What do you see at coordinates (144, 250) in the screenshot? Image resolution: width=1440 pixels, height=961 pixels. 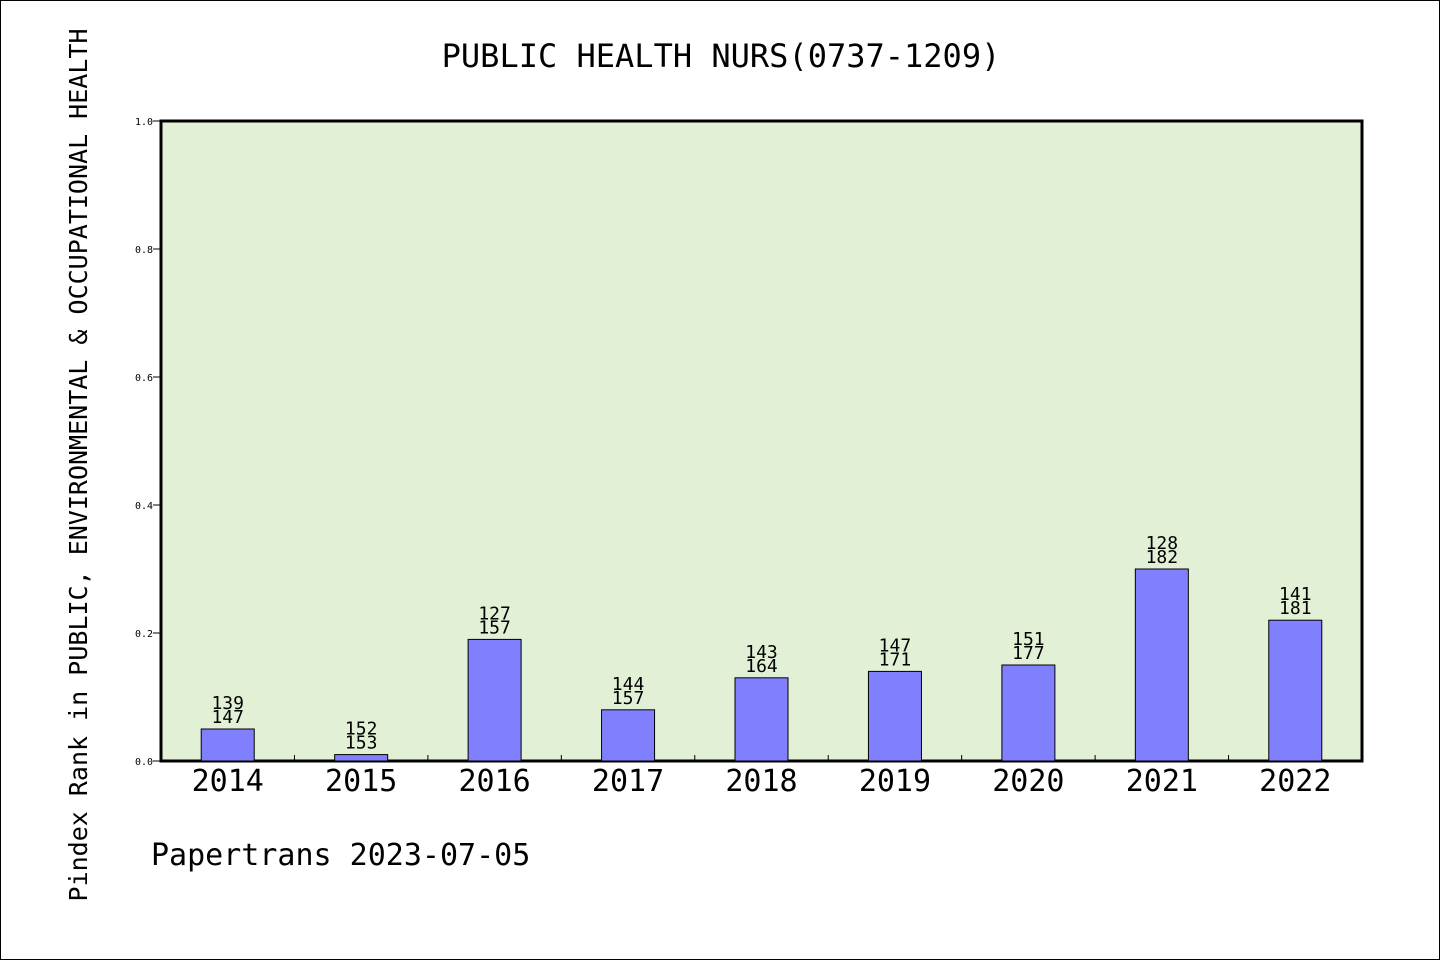 I see `y-tick-label: 0.8` at bounding box center [144, 250].